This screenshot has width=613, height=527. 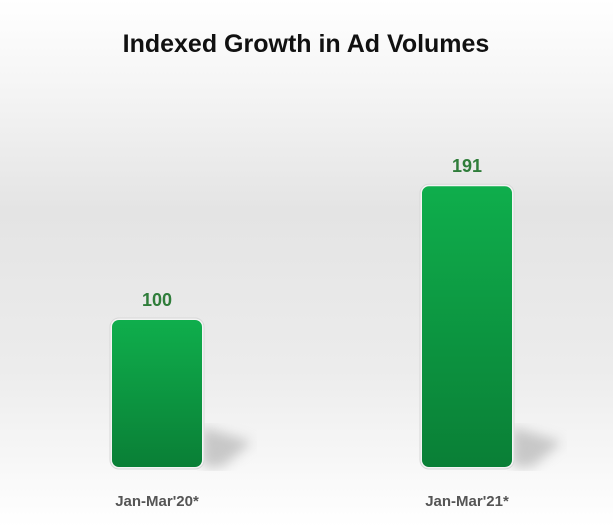 I want to click on data-label: 191, so click(x=467, y=166).